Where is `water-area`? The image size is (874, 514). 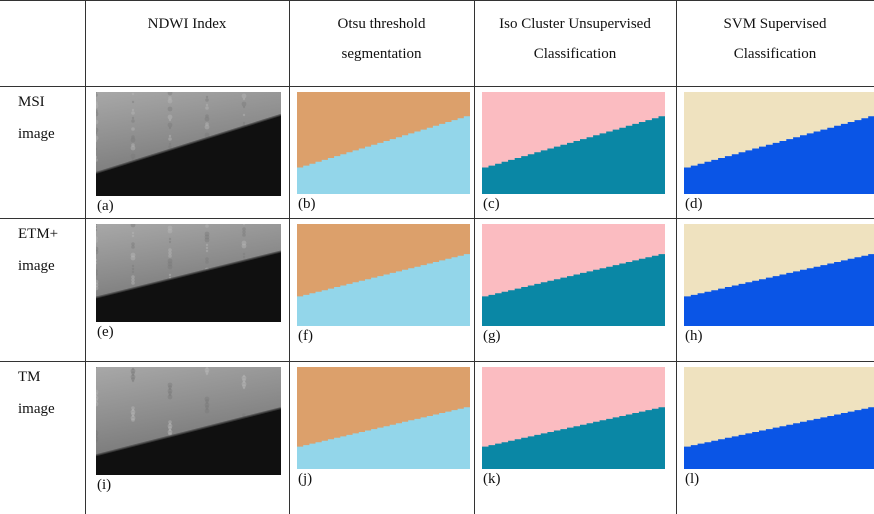 water-area is located at coordinates (188, 441).